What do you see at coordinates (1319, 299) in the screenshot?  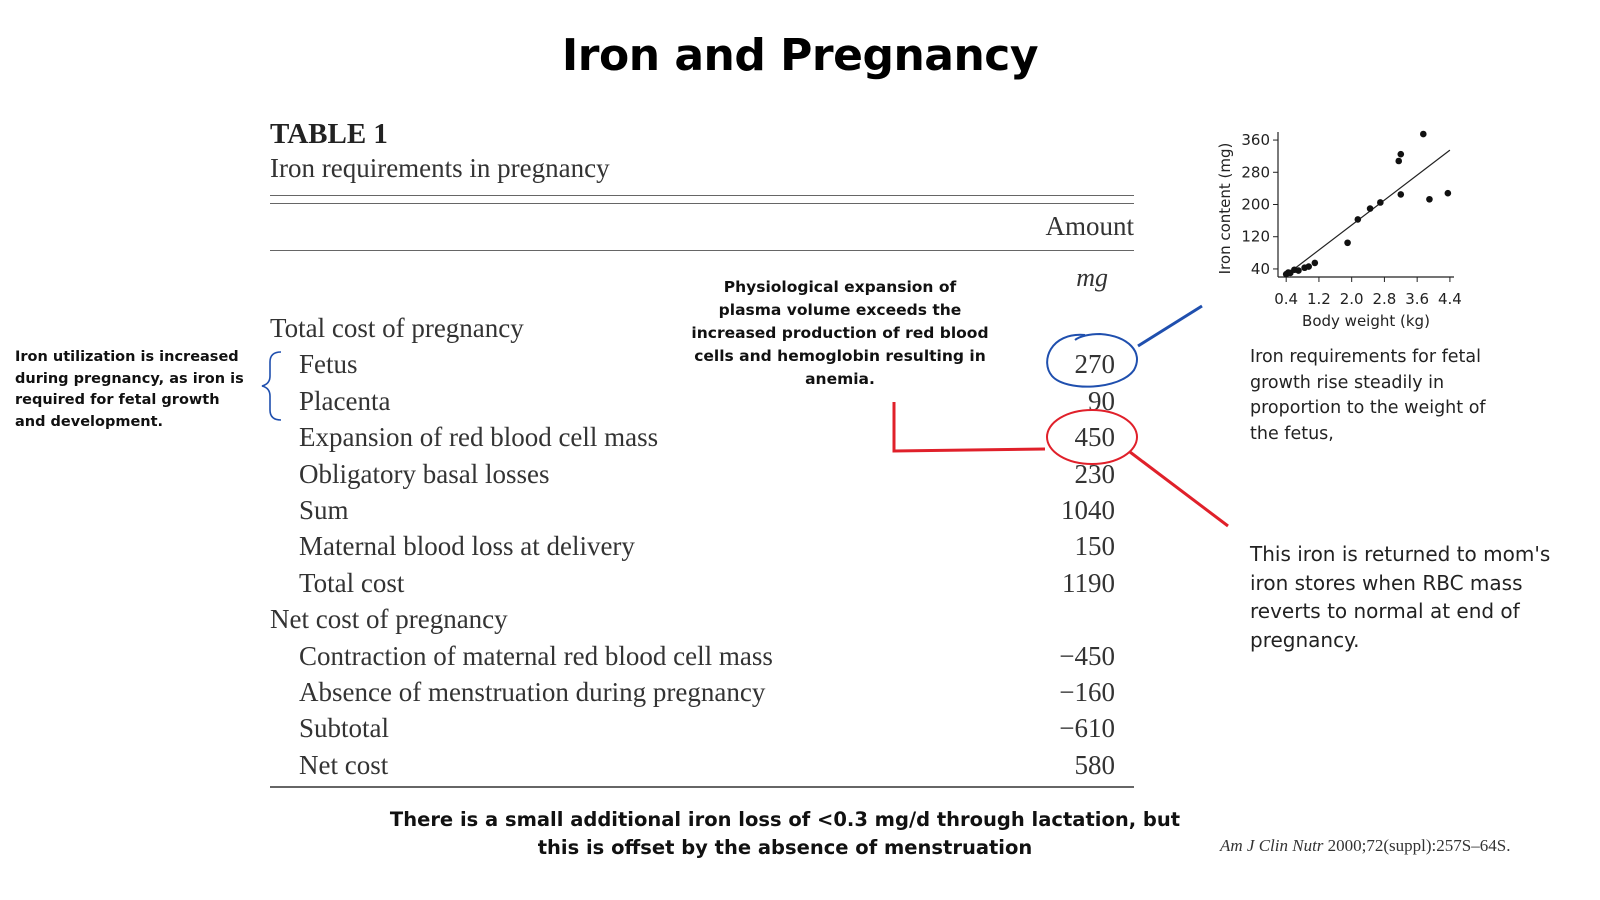 I see `x-tick-label: 1.2` at bounding box center [1319, 299].